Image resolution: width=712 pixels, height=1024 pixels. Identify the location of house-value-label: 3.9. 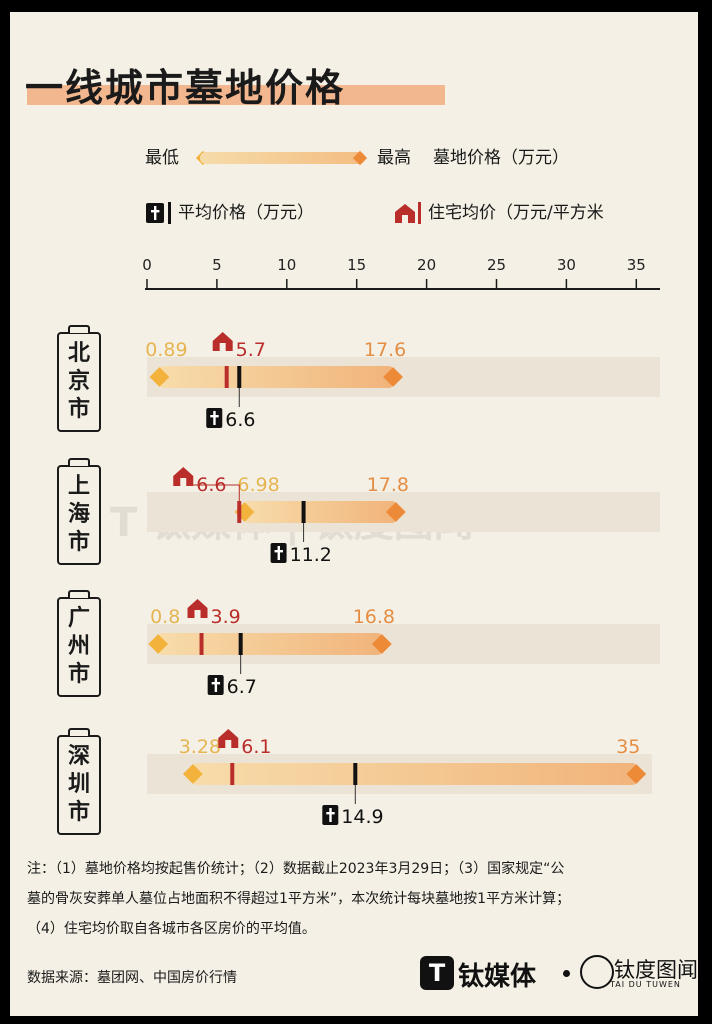
(226, 617).